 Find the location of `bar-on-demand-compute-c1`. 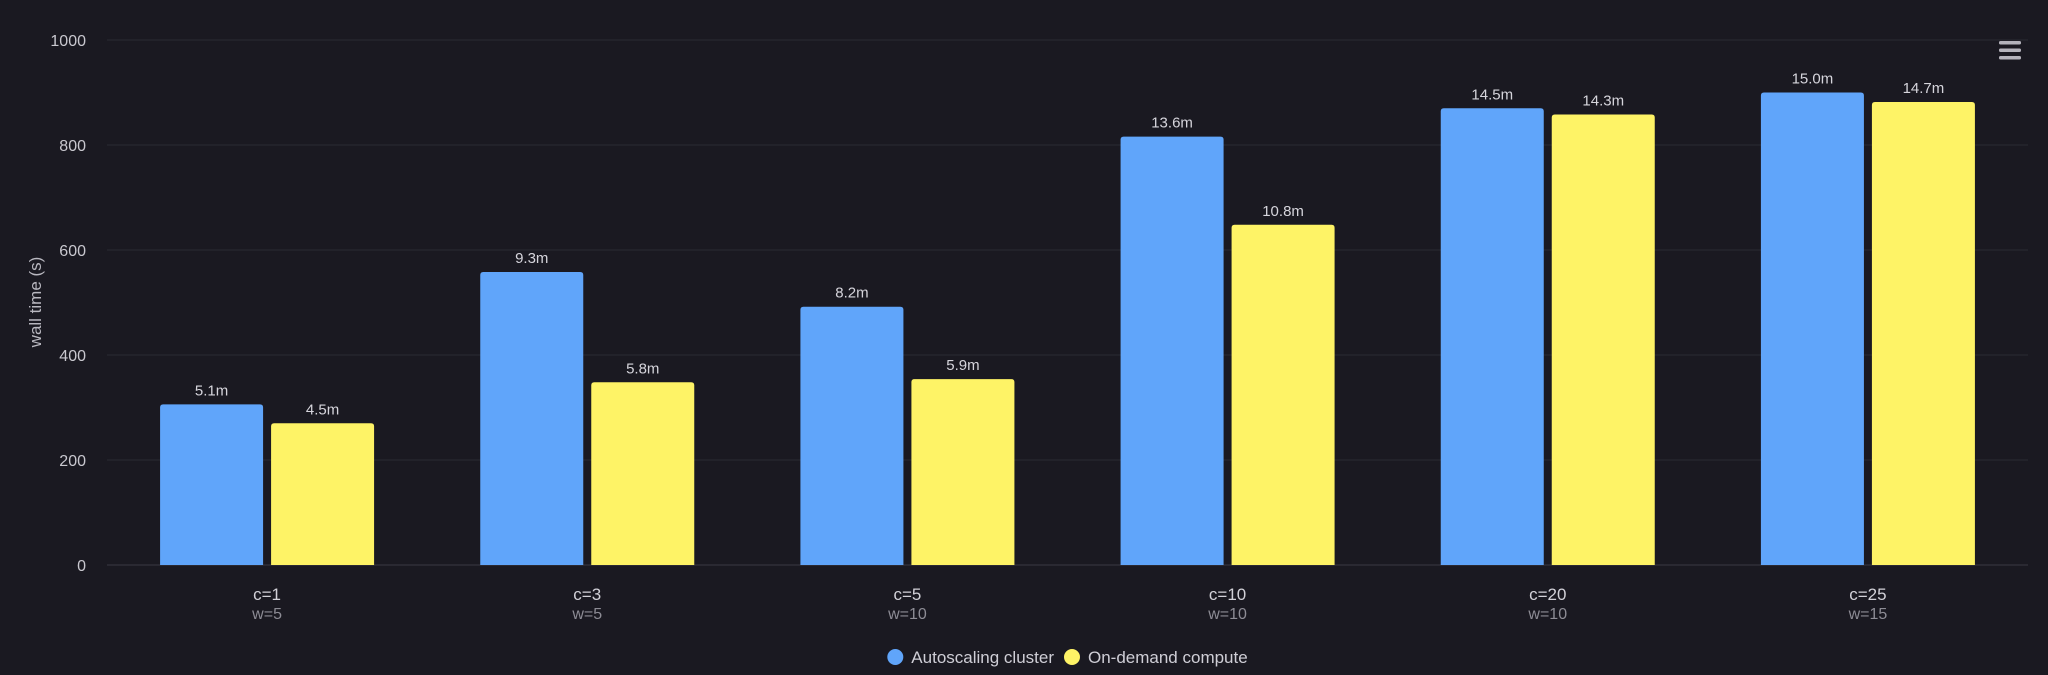

bar-on-demand-compute-c1 is located at coordinates (323, 494).